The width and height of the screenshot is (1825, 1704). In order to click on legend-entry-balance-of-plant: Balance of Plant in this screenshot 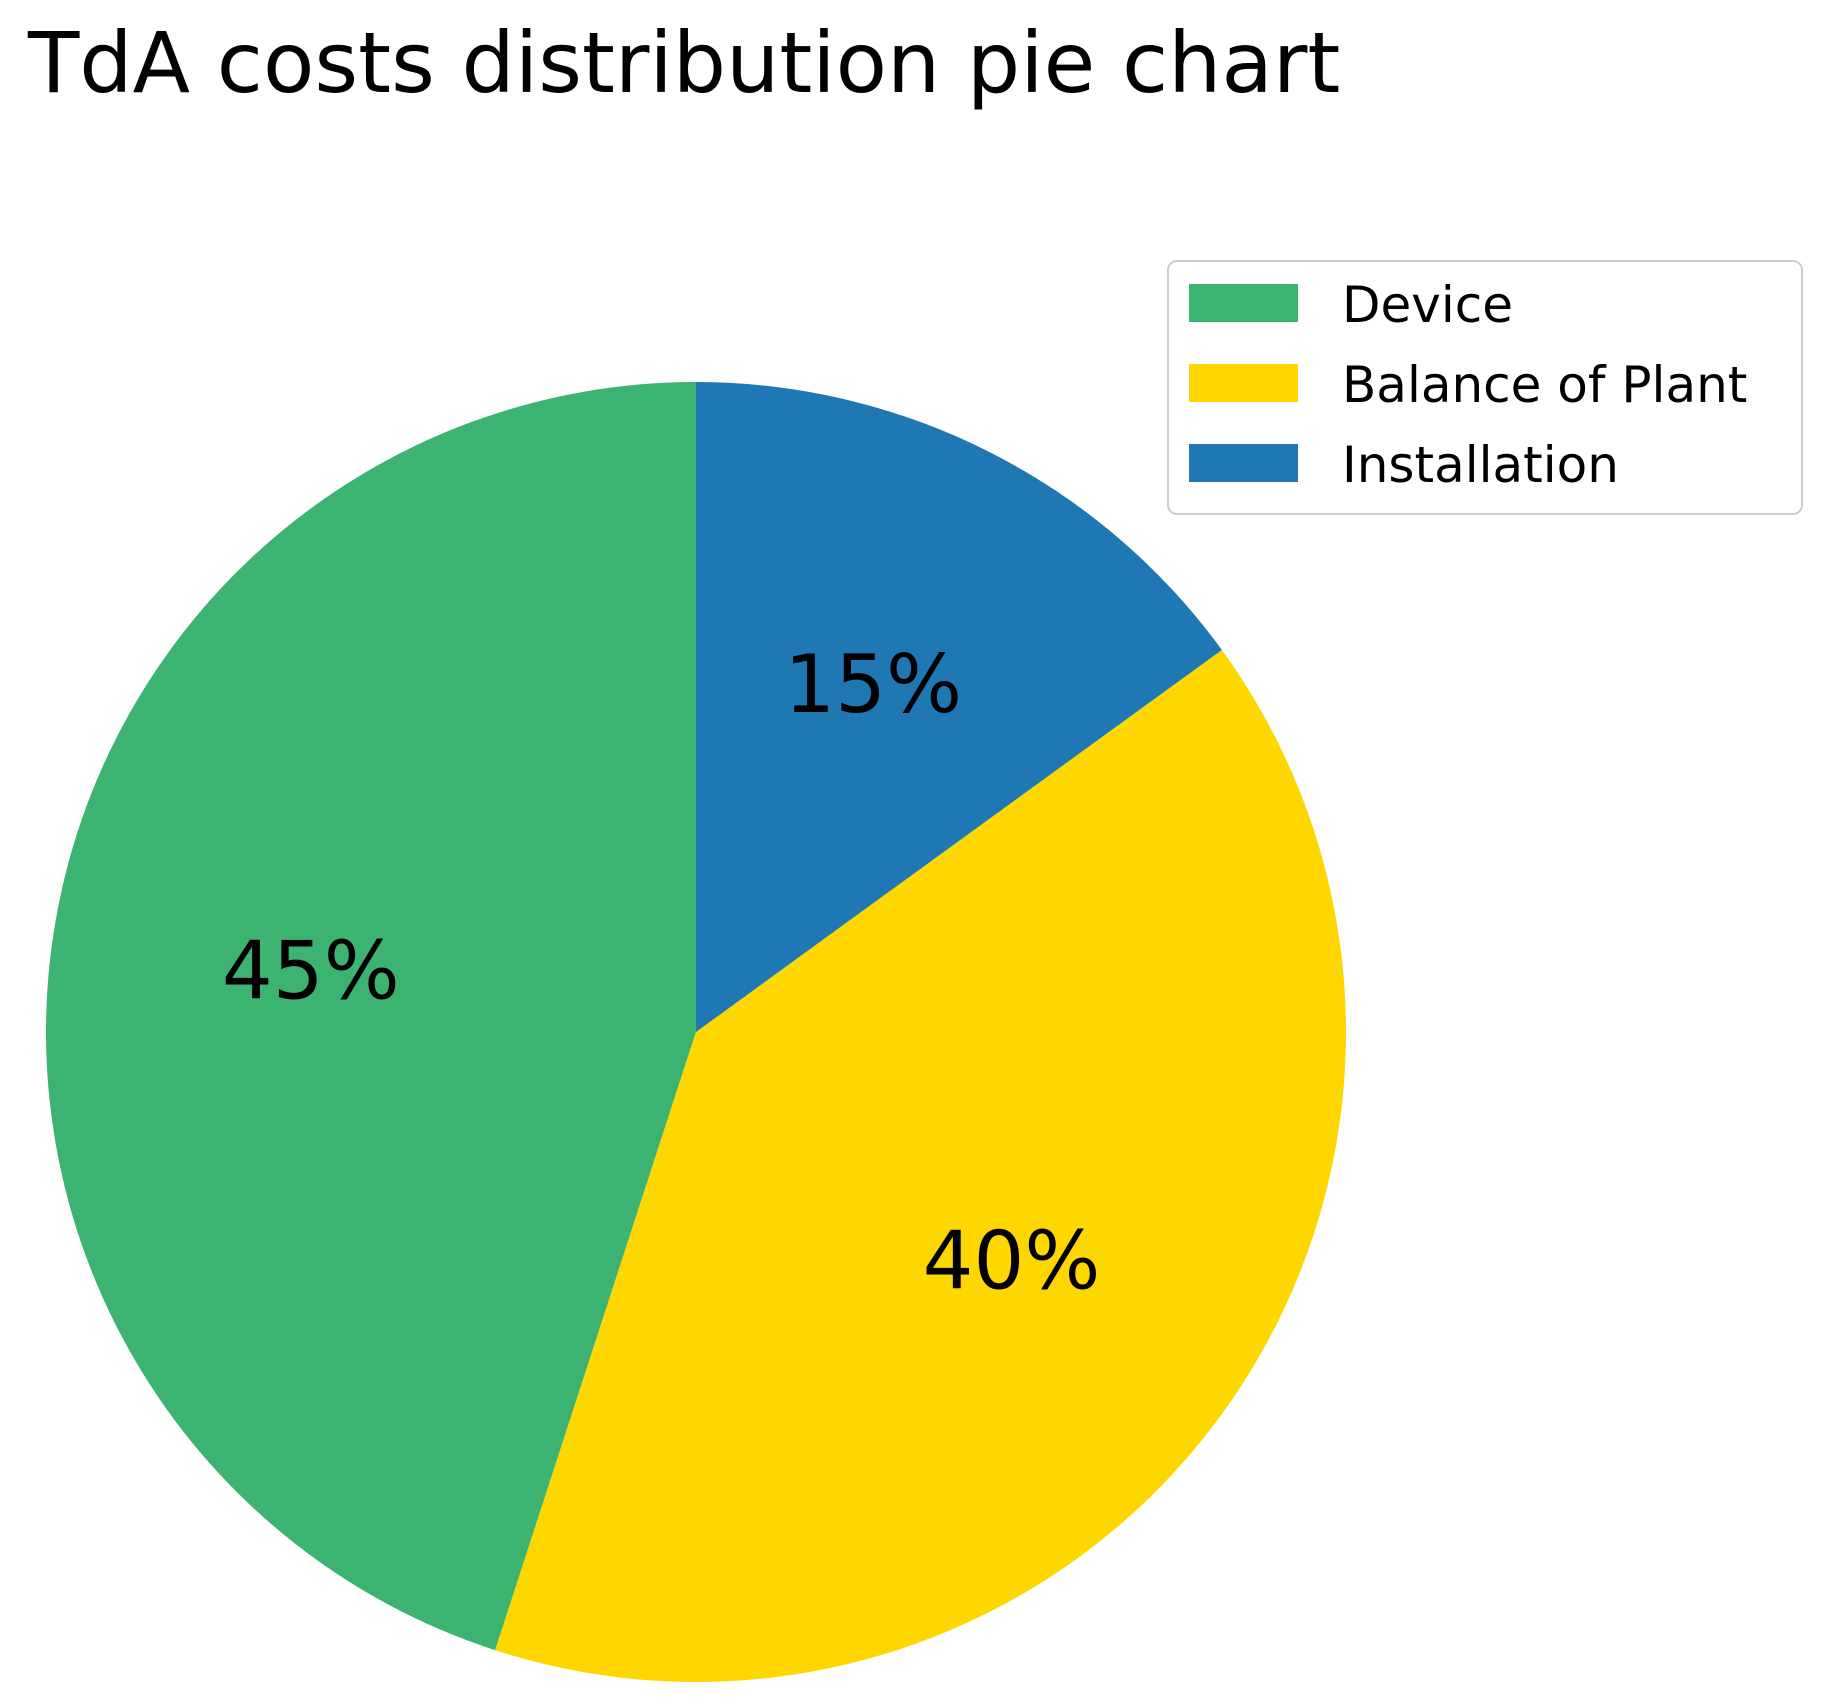, I will do `click(1468, 385)`.